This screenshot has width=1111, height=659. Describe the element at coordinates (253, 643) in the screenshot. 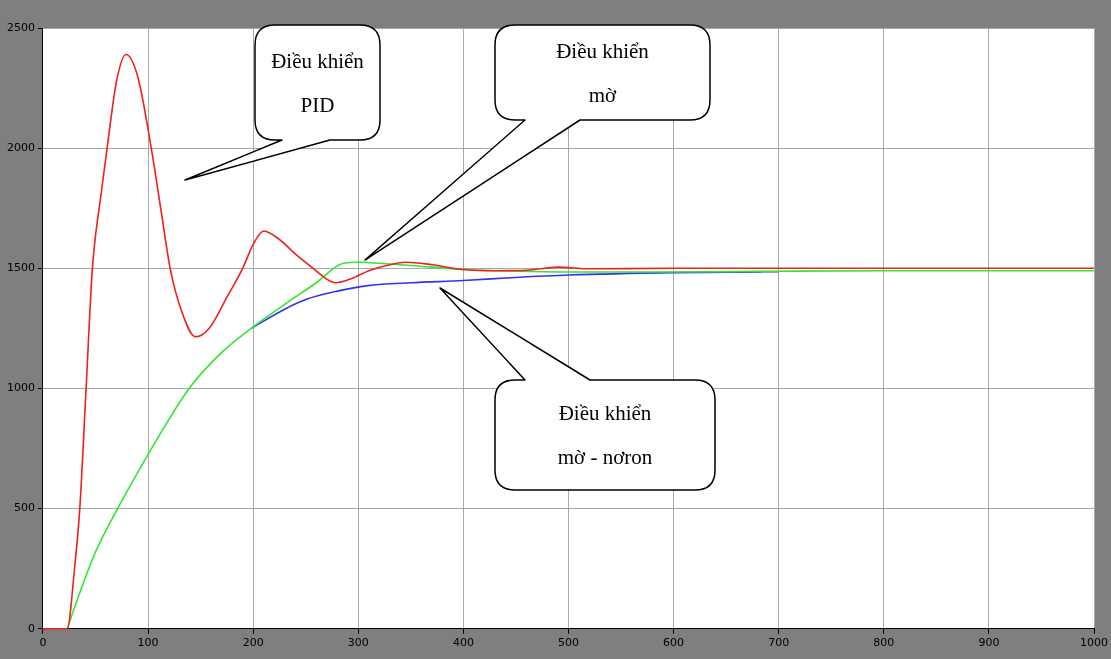

I see `x-tick-label: 200` at that location.